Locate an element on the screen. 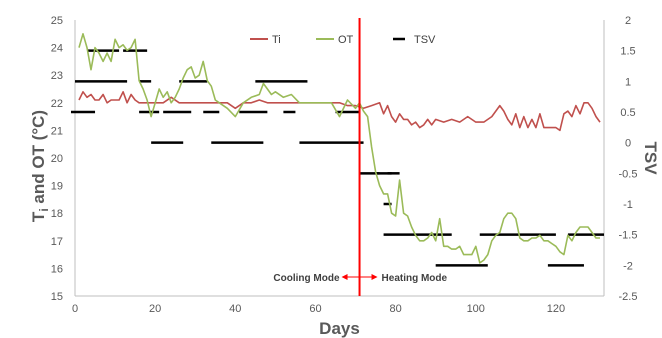 The height and width of the screenshot is (338, 662). y-right-tick-label: 0.5 is located at coordinates (627, 113).